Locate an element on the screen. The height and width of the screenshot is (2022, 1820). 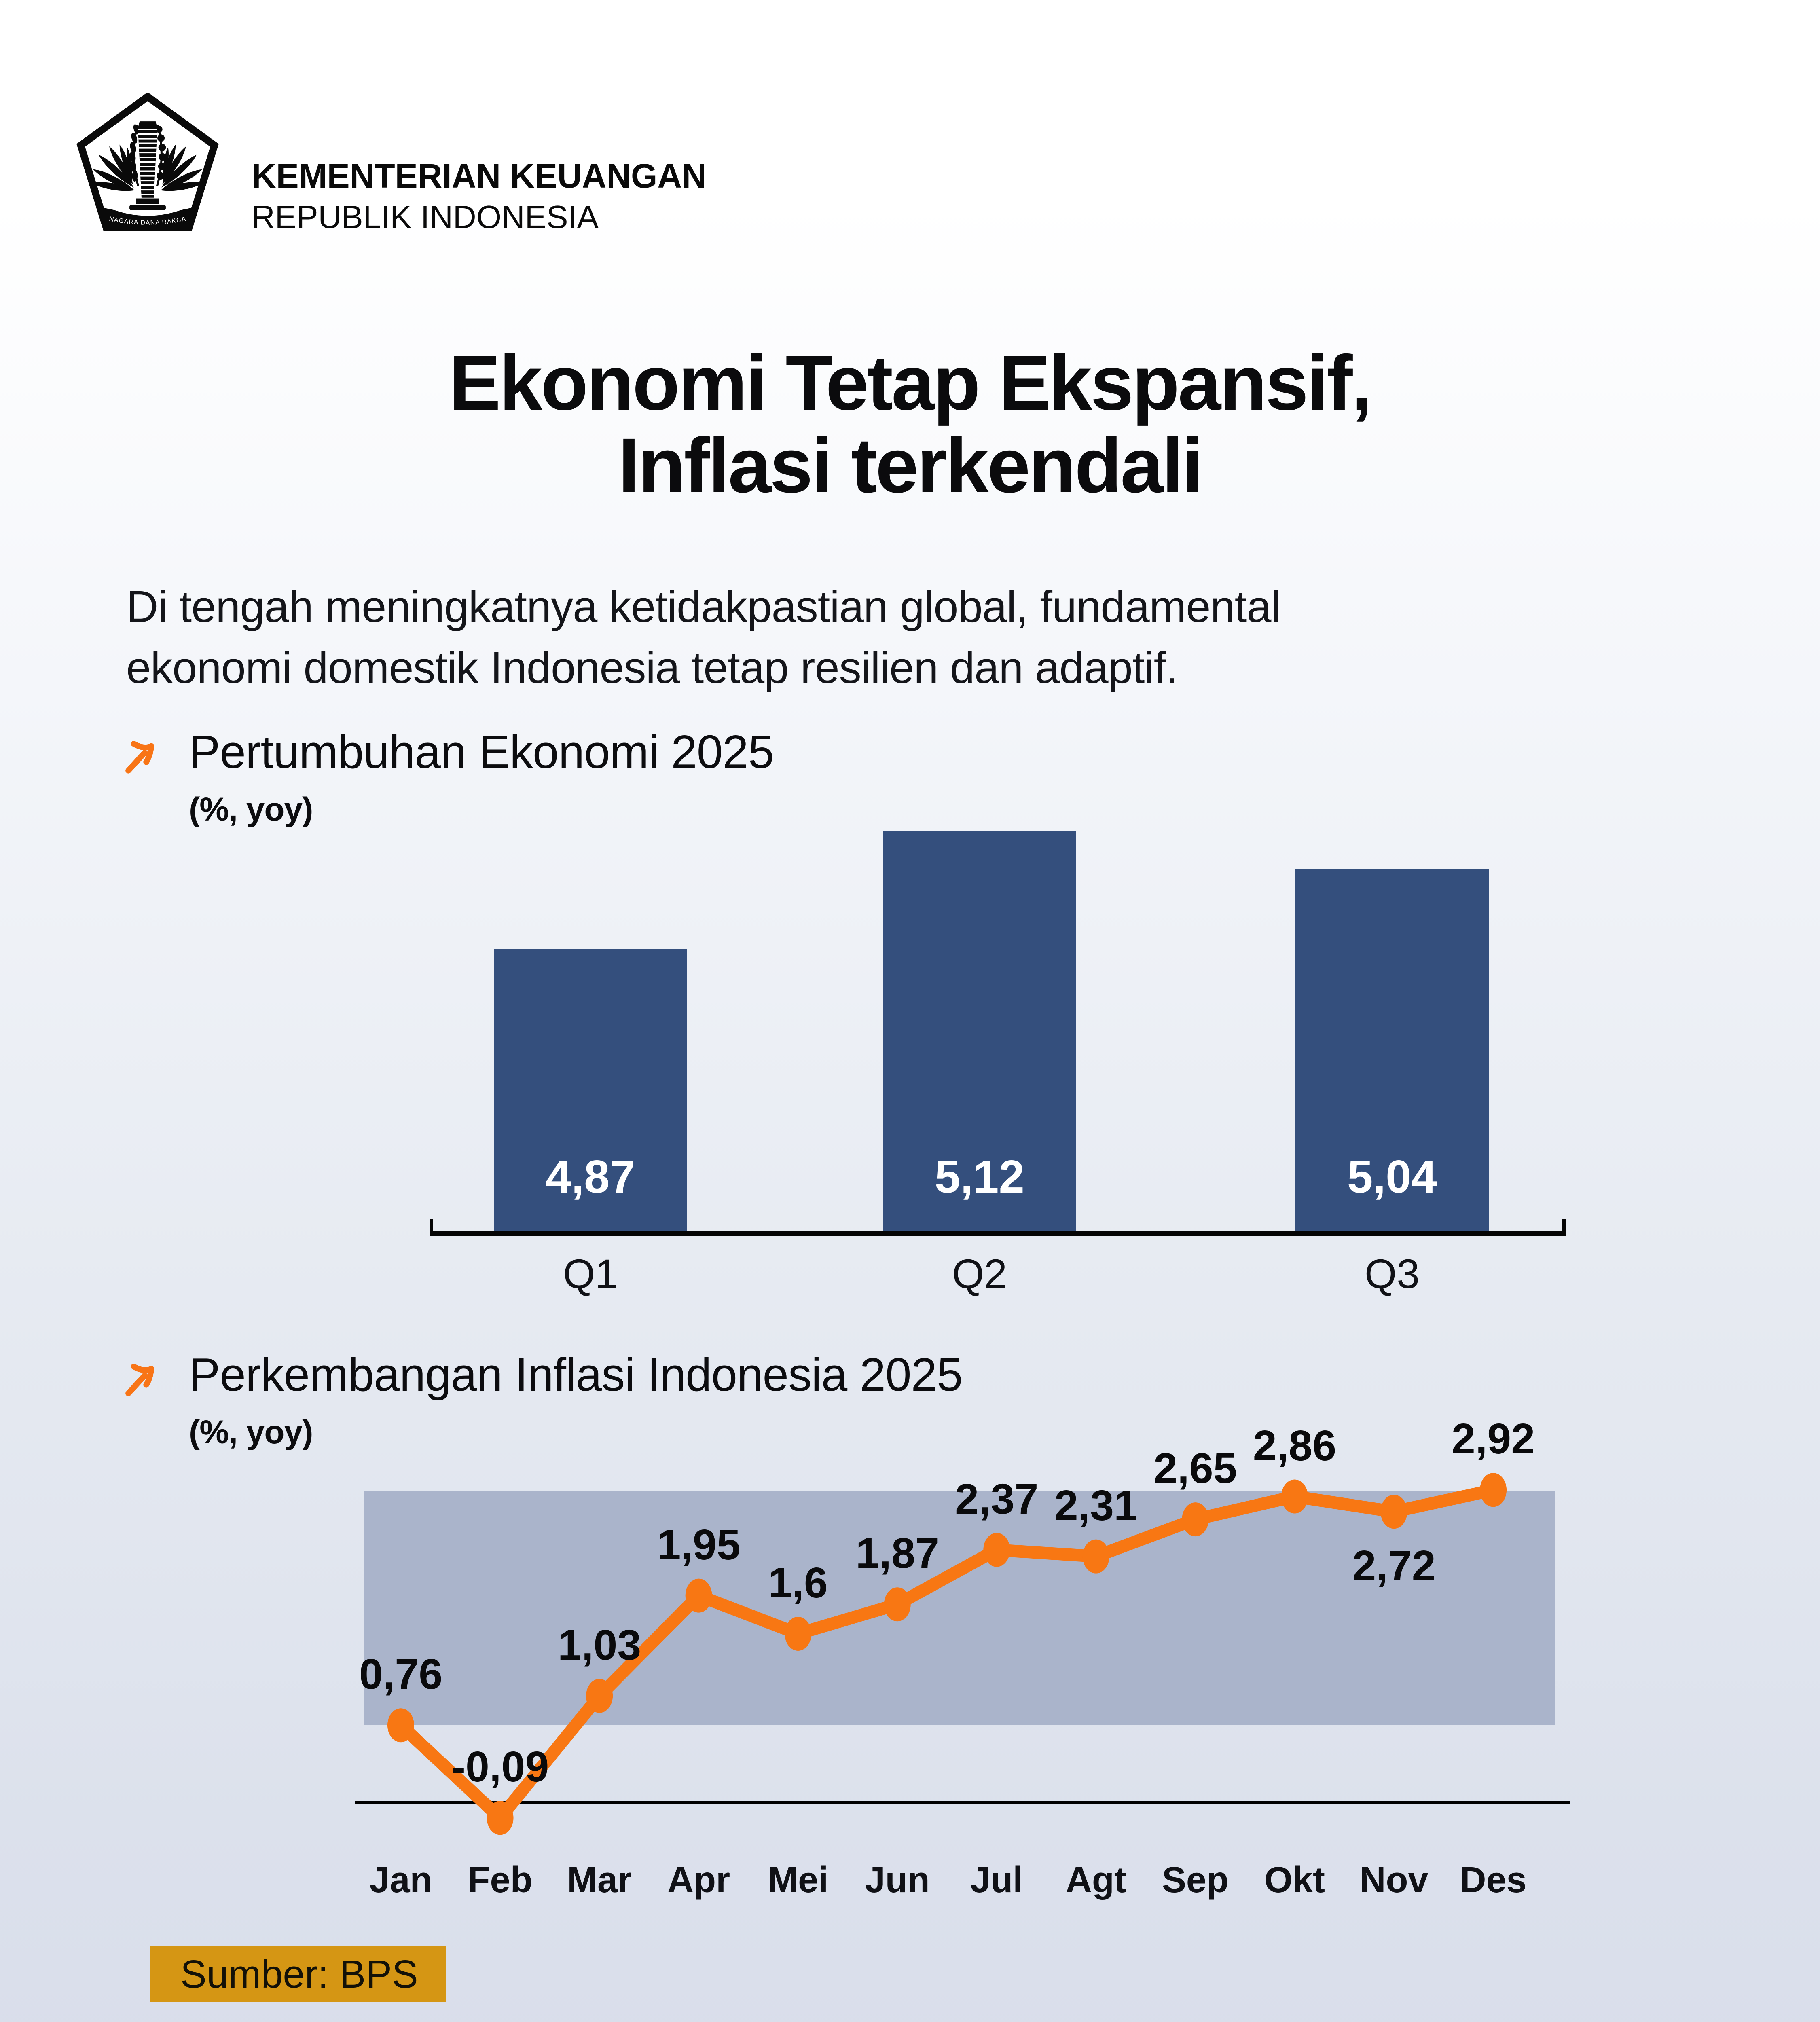
bar-value-label: 5,04 is located at coordinates (1392, 1177).